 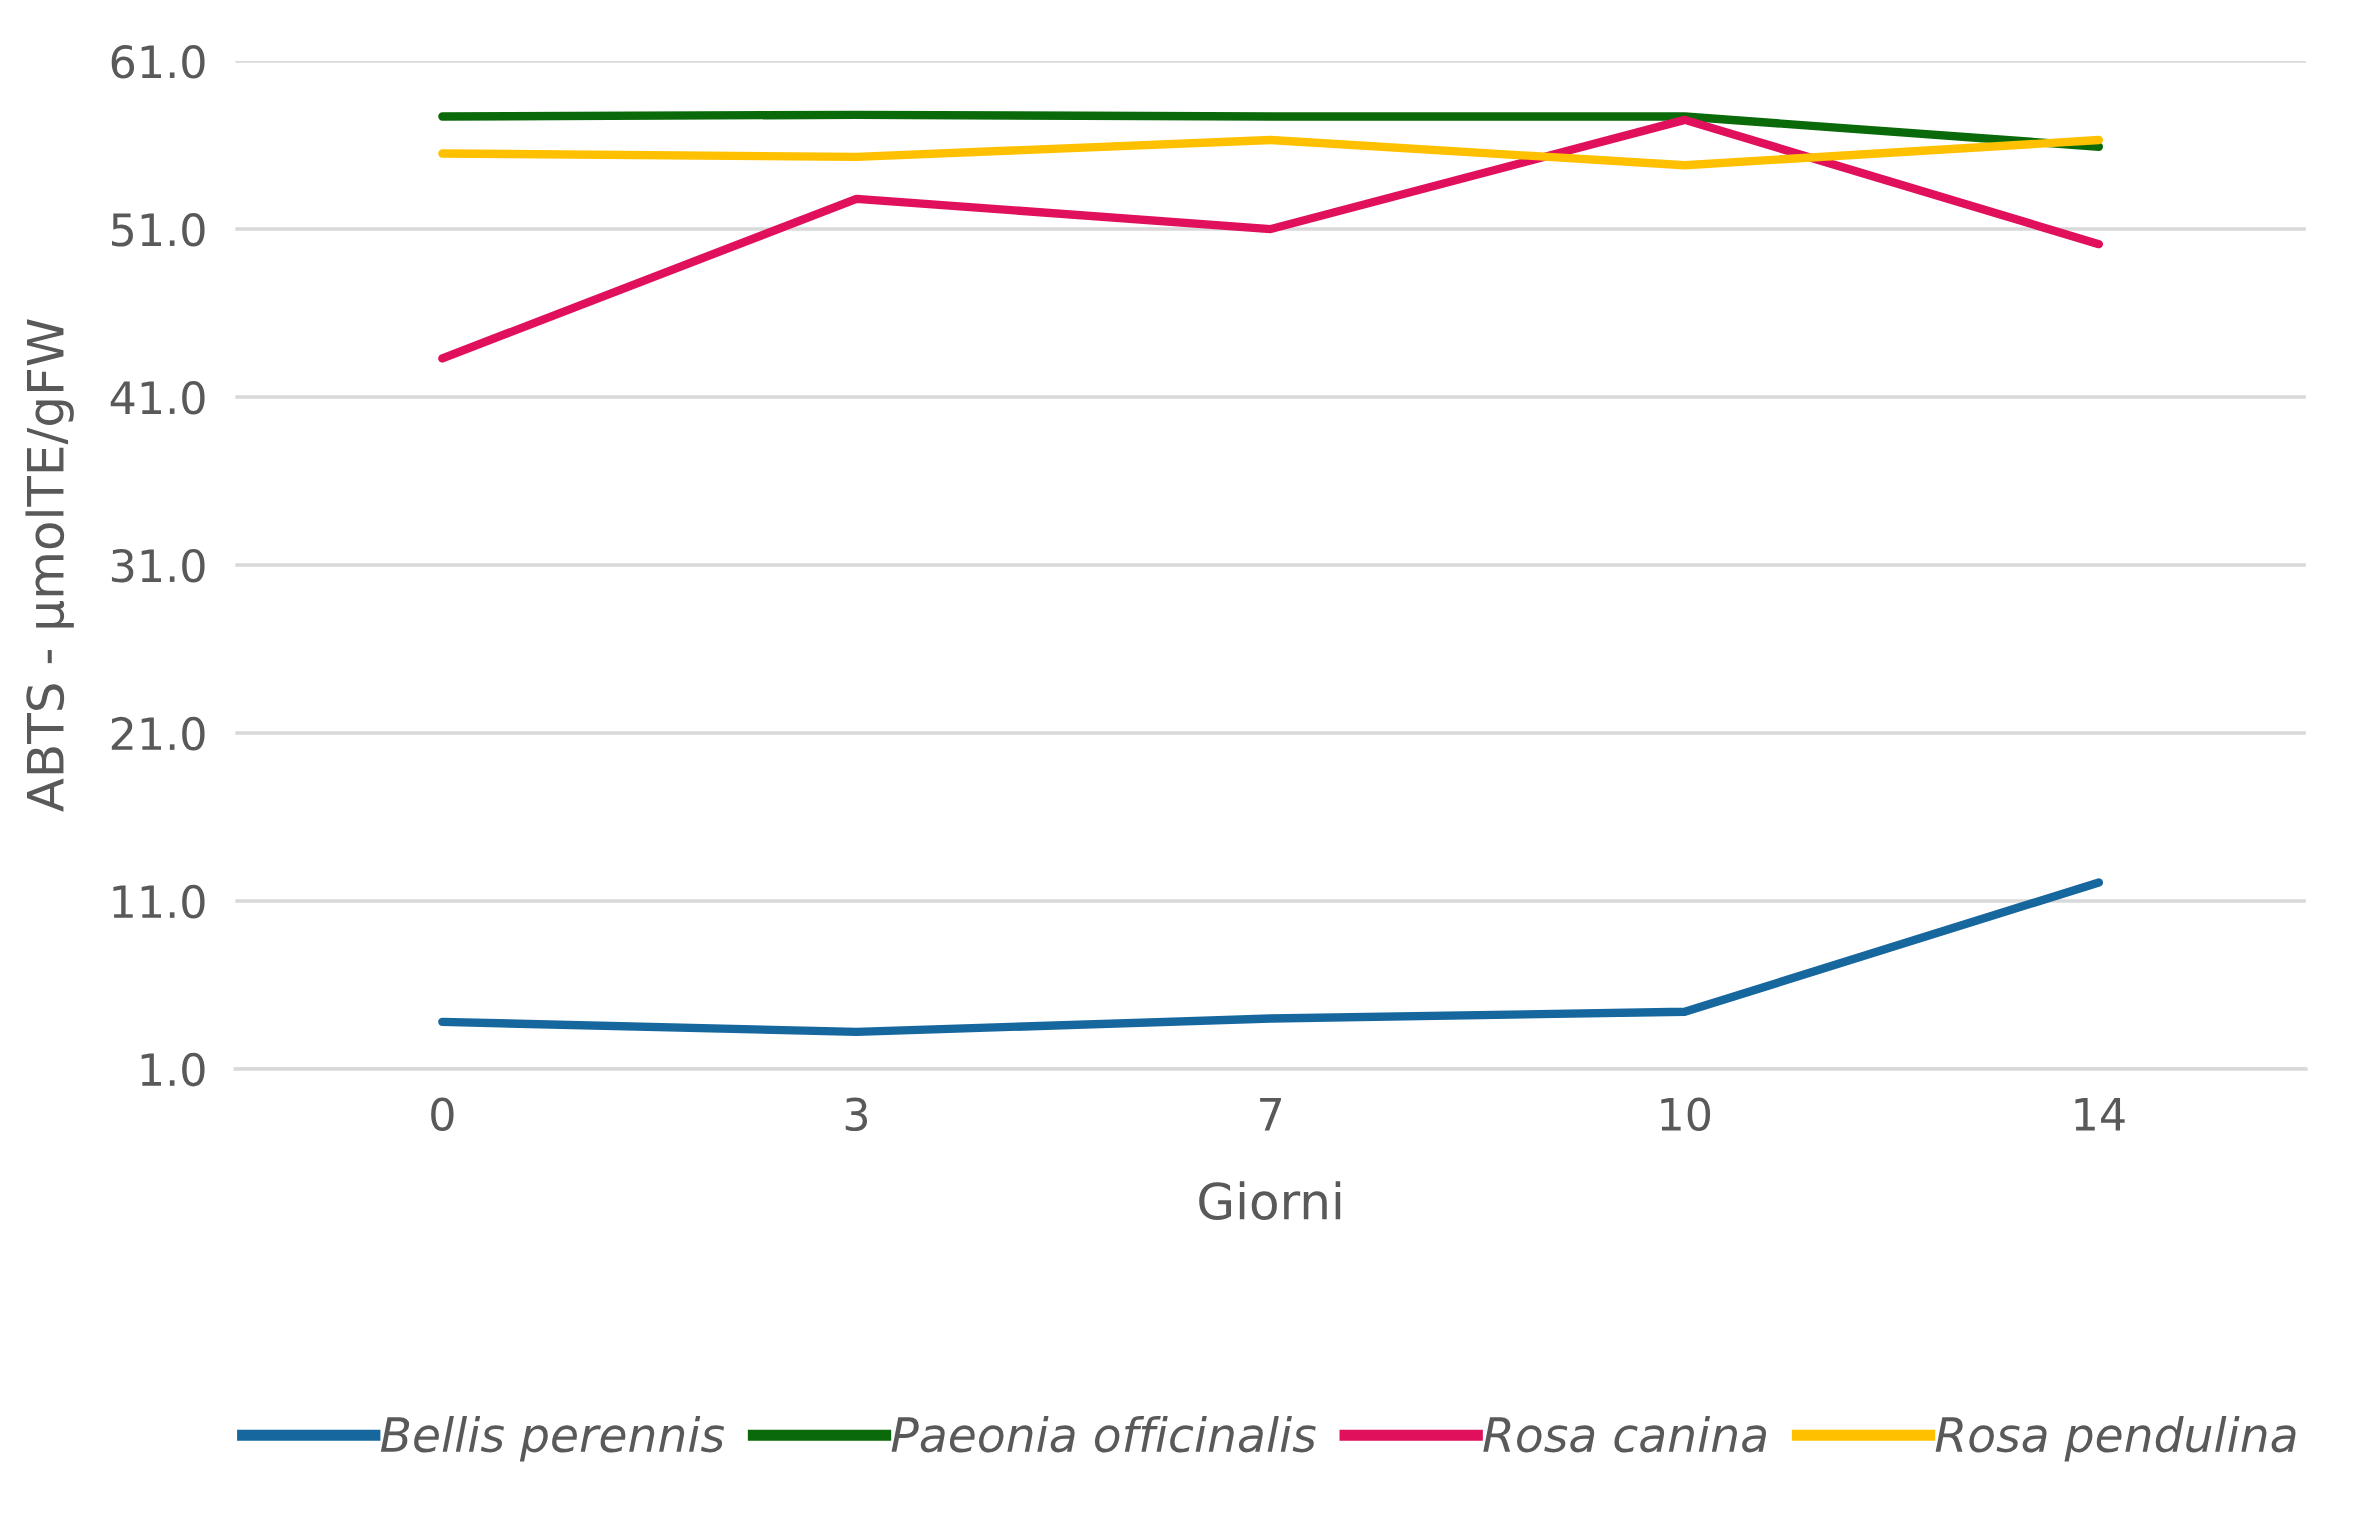 I want to click on x-tick-label: 3, so click(x=856, y=1114).